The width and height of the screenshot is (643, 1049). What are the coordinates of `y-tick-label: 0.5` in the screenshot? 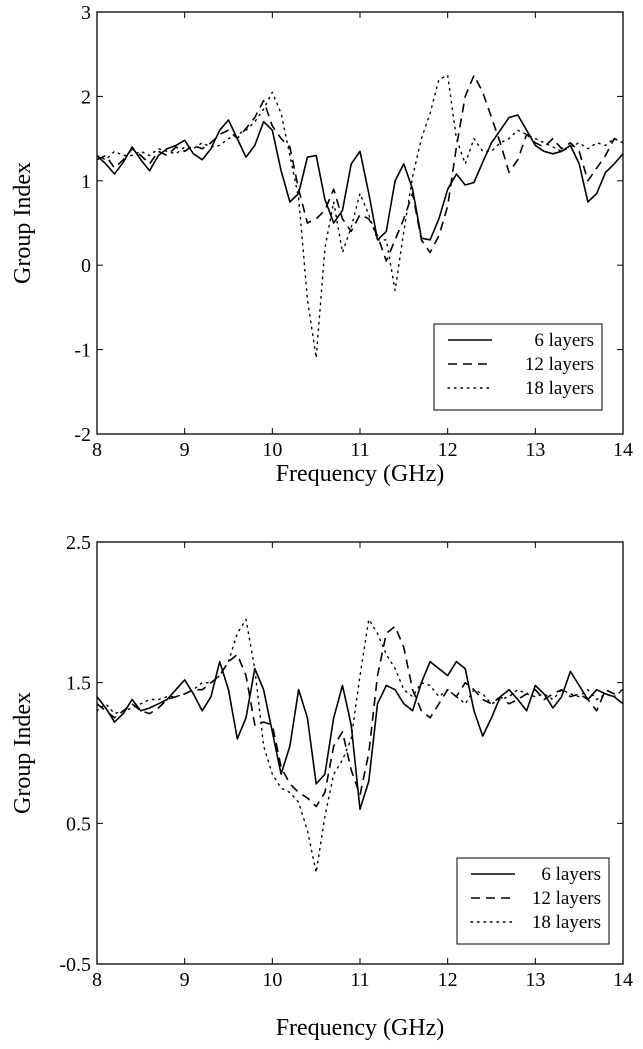 It's located at (78, 824).